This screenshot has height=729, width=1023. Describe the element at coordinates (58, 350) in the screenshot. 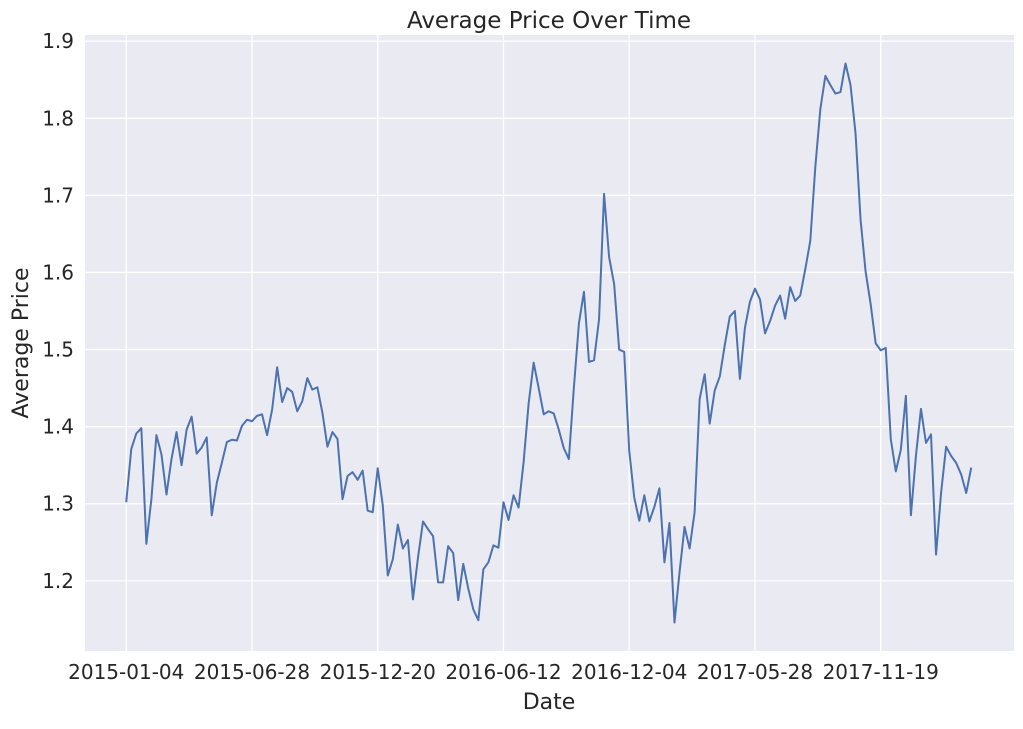

I see `y-tick-label: 1.5` at that location.